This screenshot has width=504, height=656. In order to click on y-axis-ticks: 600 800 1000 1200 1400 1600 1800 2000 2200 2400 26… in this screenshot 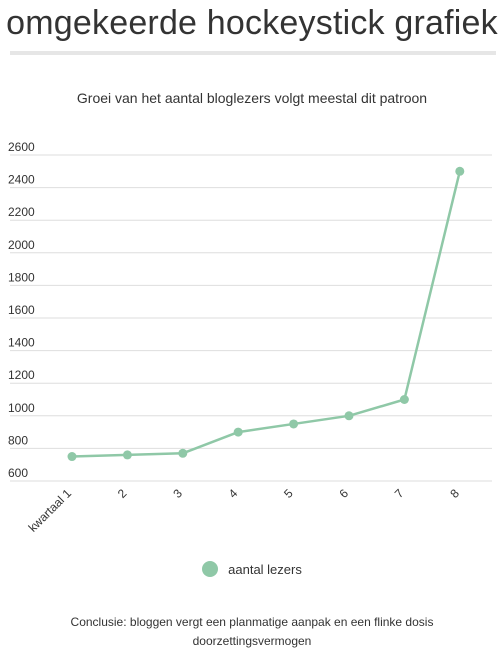, I will do `click(21, 310)`.